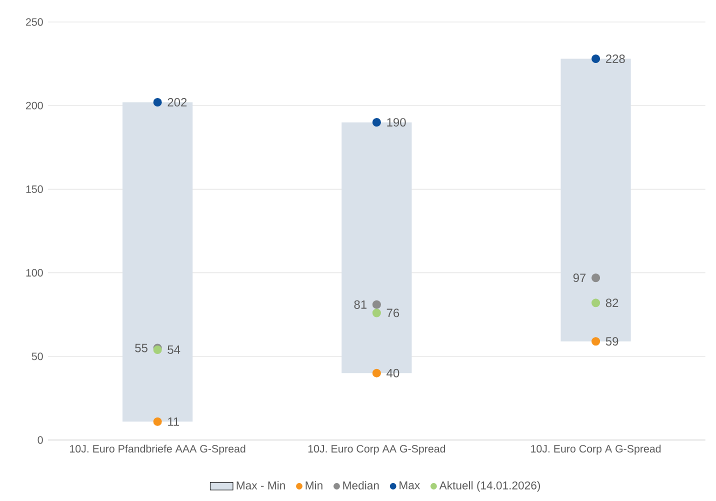 The width and height of the screenshot is (716, 501). I want to click on y-tick-label: 250, so click(34, 22).